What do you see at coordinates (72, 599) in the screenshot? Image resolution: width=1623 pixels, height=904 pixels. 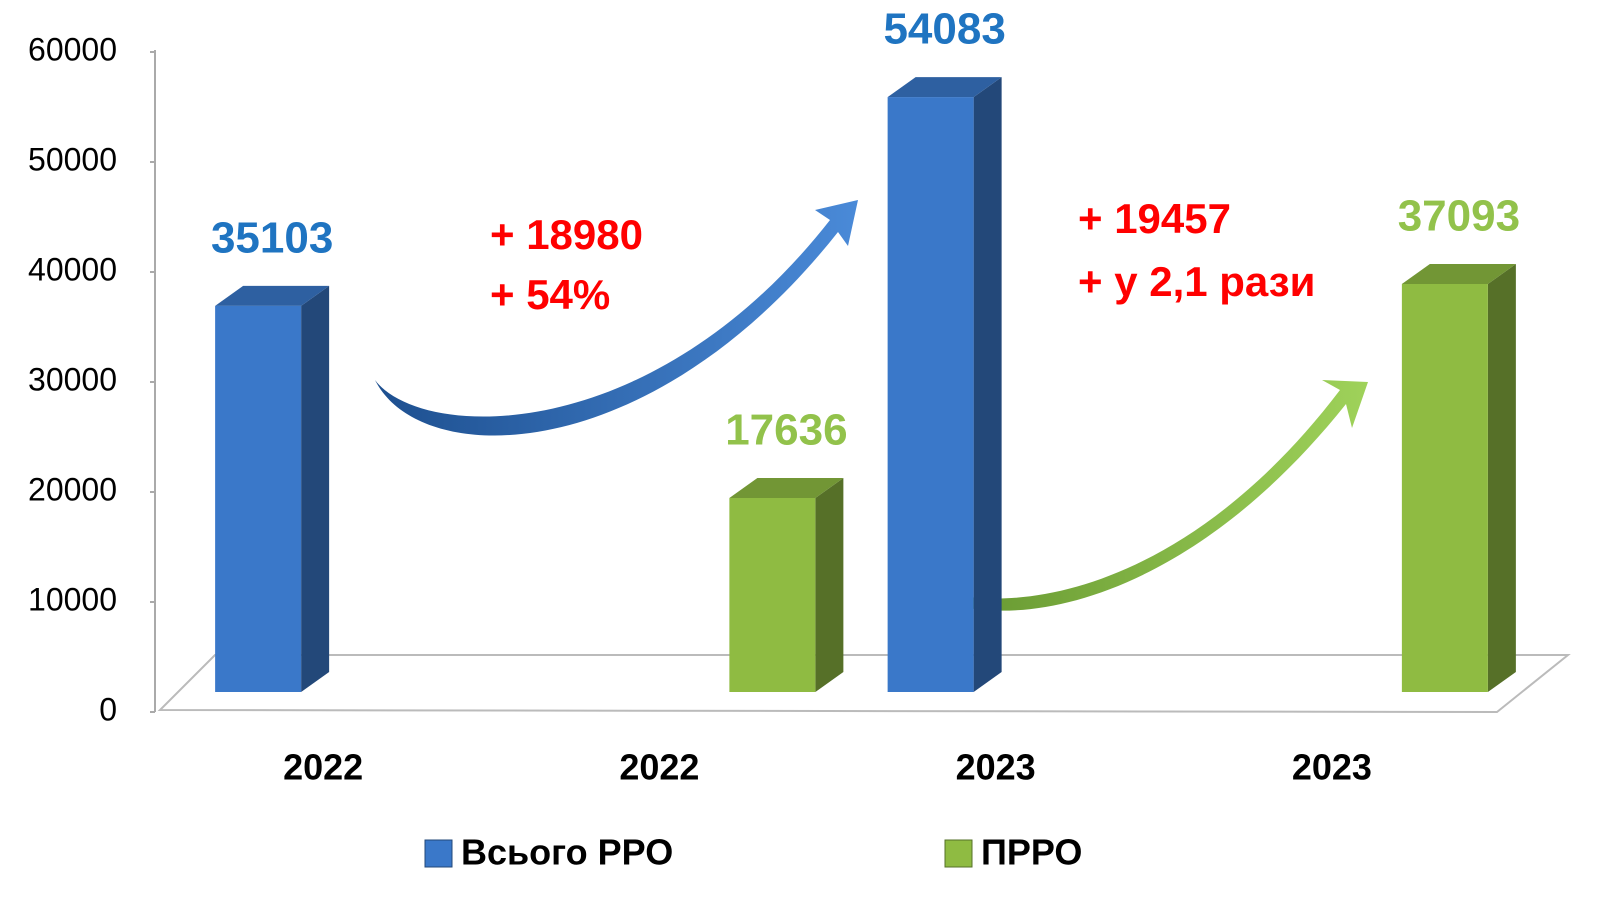 I see `y-tick-label: 10000` at bounding box center [72, 599].